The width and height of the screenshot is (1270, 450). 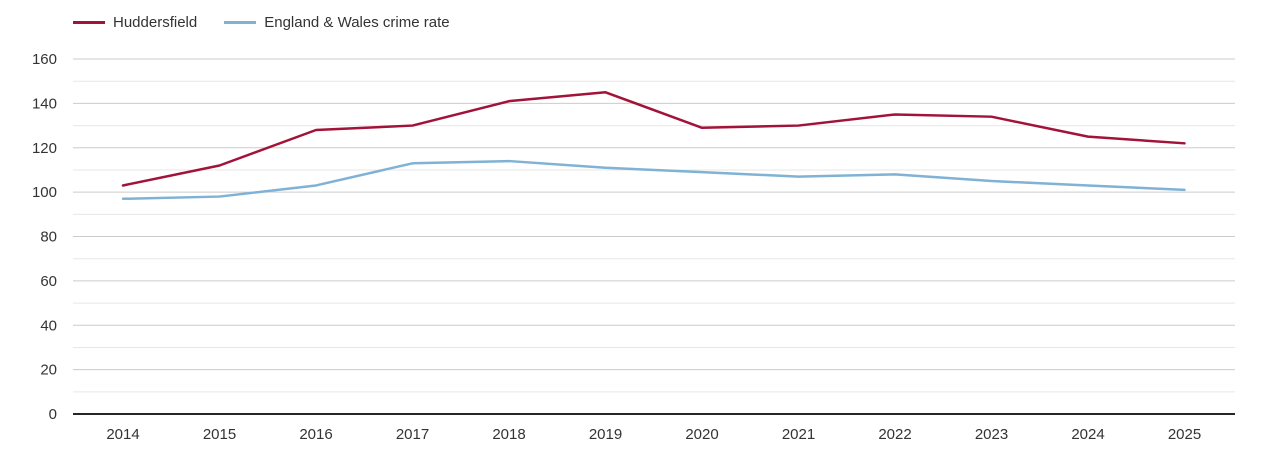 I want to click on y-axis-labels: 0 20 40 60 80 100 120 140 160, so click(x=44, y=237).